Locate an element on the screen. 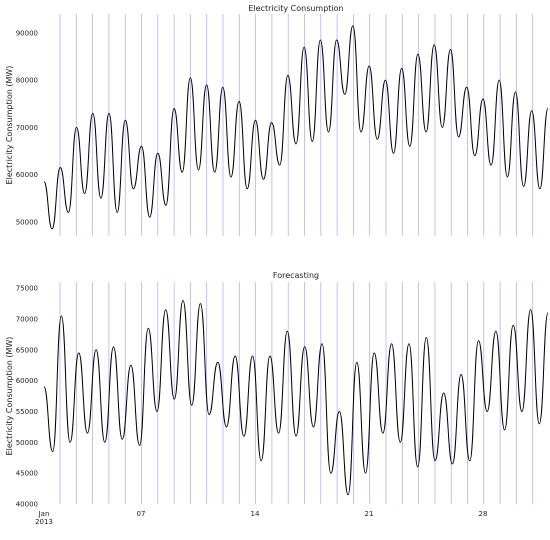 The image size is (550, 540). top-chart-title: Electricity Consumption is located at coordinates (295, 8).